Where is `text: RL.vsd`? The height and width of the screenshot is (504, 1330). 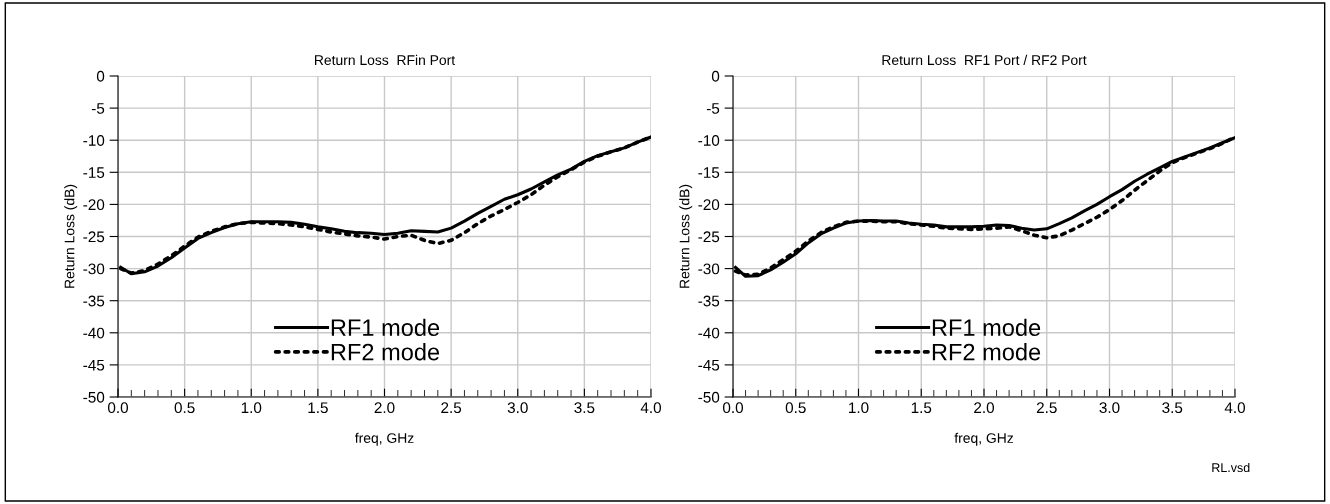
text: RL.vsd is located at coordinates (1231, 467).